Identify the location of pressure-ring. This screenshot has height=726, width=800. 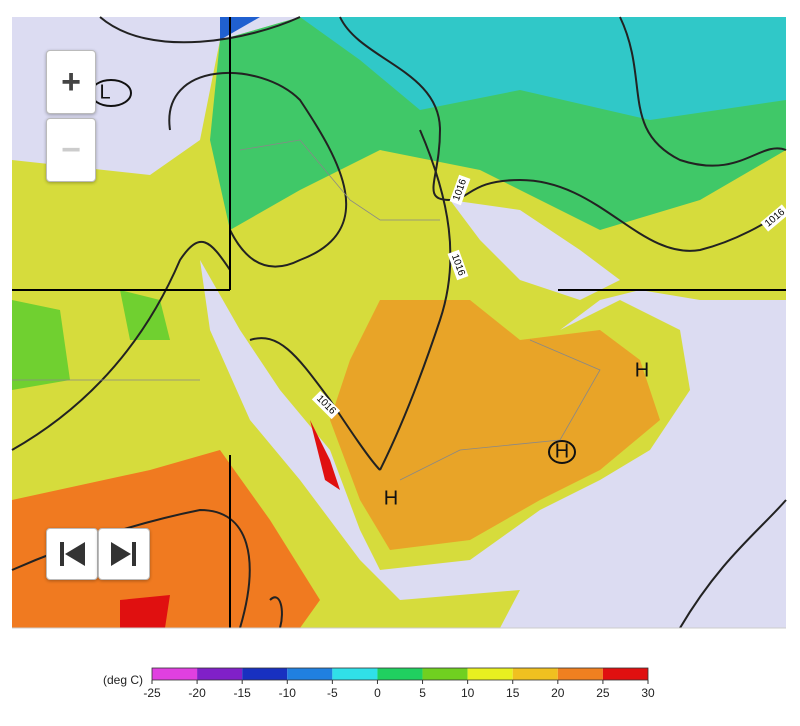
(562, 452).